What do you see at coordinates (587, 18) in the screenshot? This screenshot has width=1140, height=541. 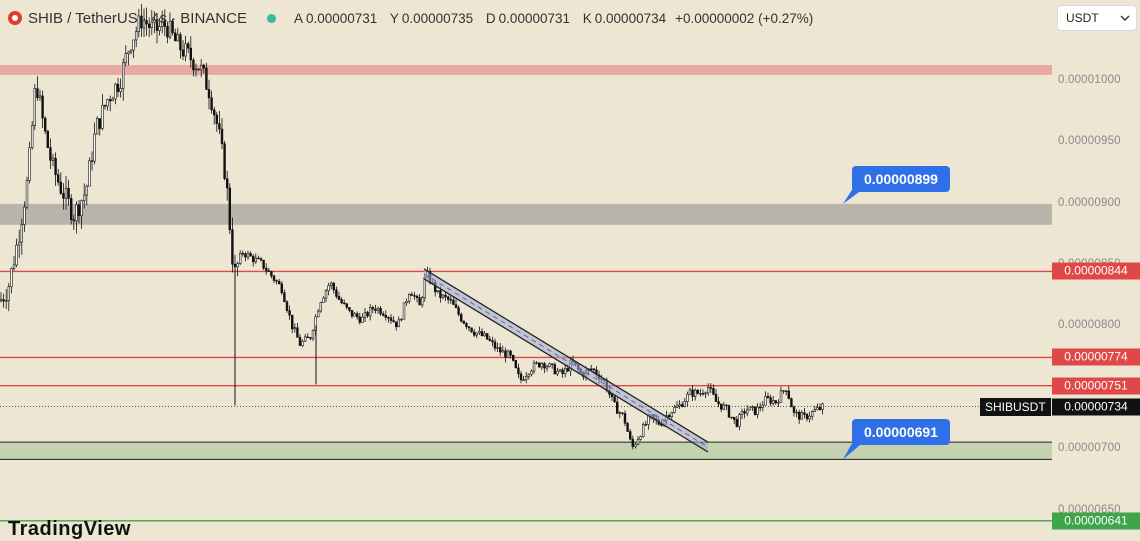 I see `close-label: K` at bounding box center [587, 18].